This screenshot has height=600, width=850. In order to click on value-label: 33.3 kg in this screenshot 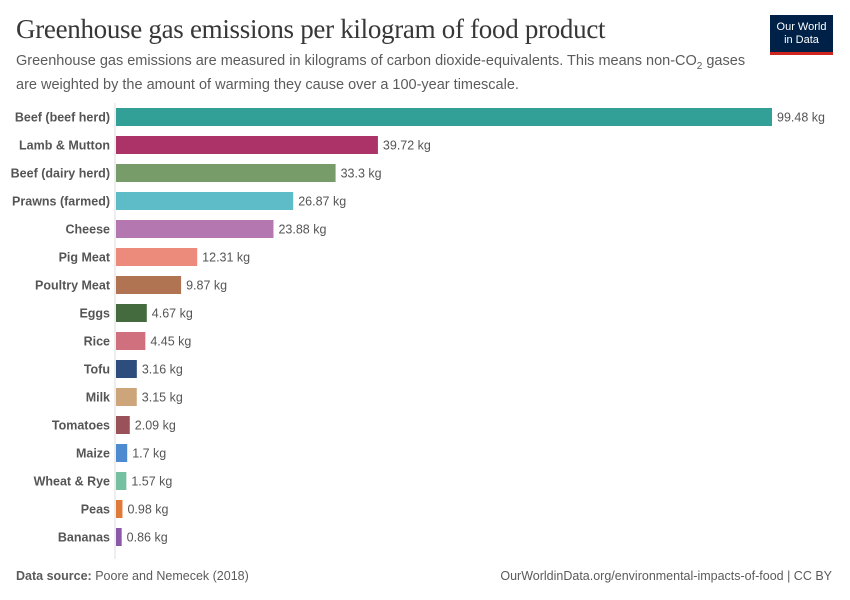, I will do `click(361, 174)`.